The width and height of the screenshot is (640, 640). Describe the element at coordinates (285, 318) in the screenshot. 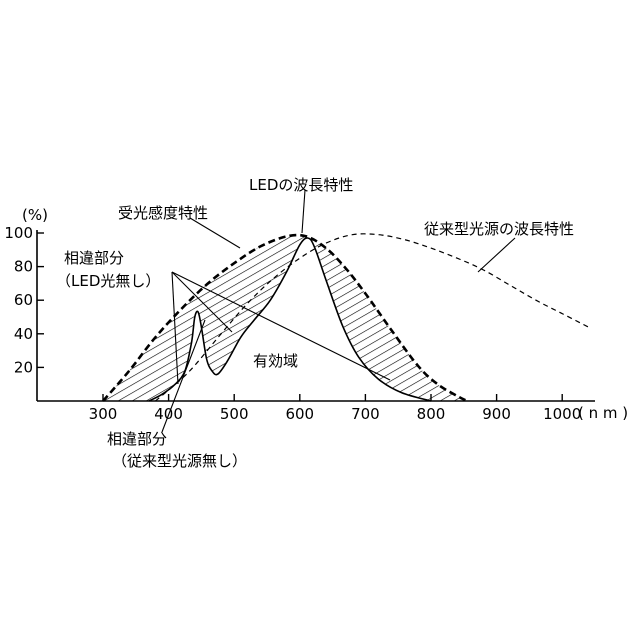

I see `difference-hatch-regions` at that location.